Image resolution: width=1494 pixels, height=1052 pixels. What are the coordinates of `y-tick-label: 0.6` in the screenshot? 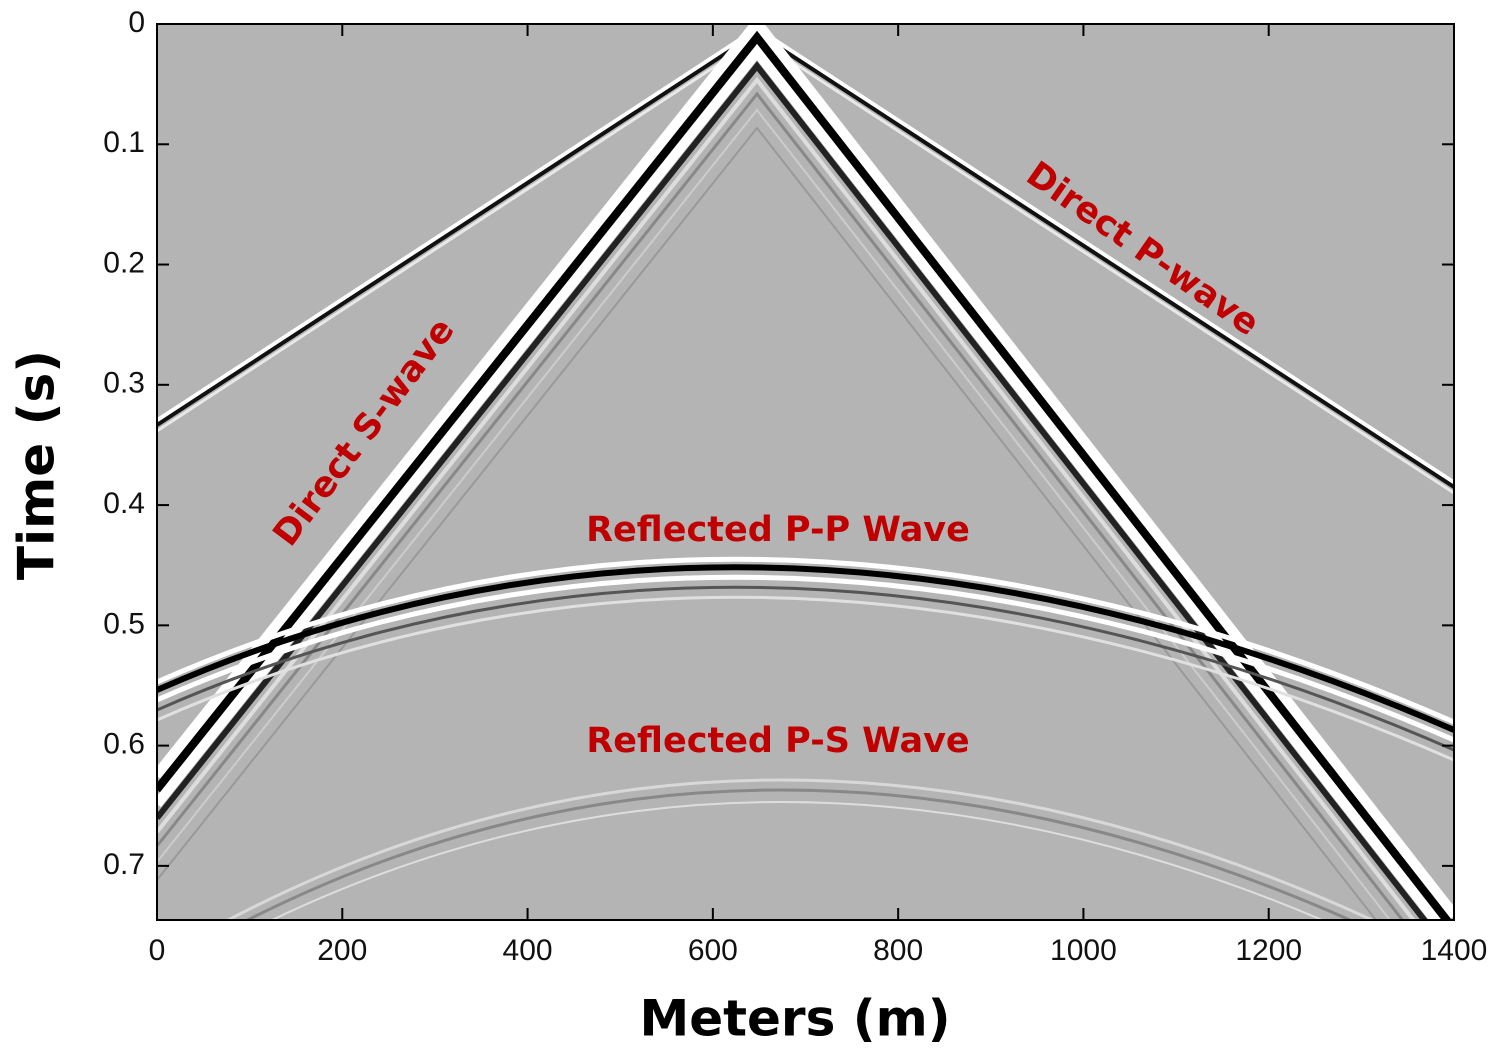 It's located at (124, 744).